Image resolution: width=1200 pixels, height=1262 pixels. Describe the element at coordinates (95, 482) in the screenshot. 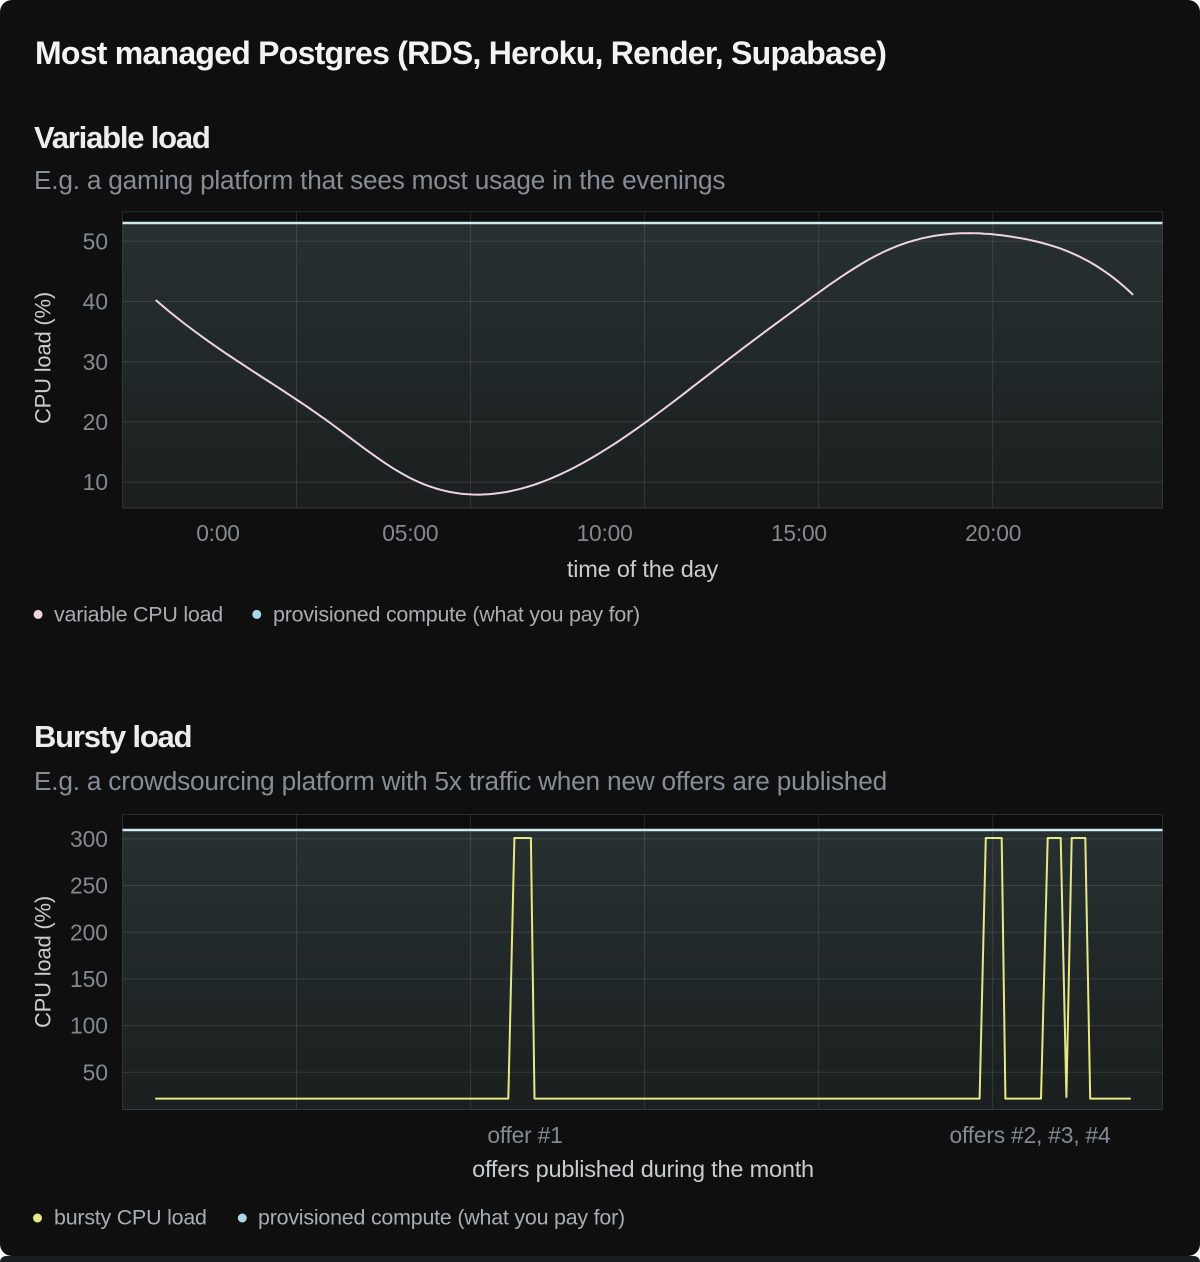

I see `svg-text: 10` at that location.